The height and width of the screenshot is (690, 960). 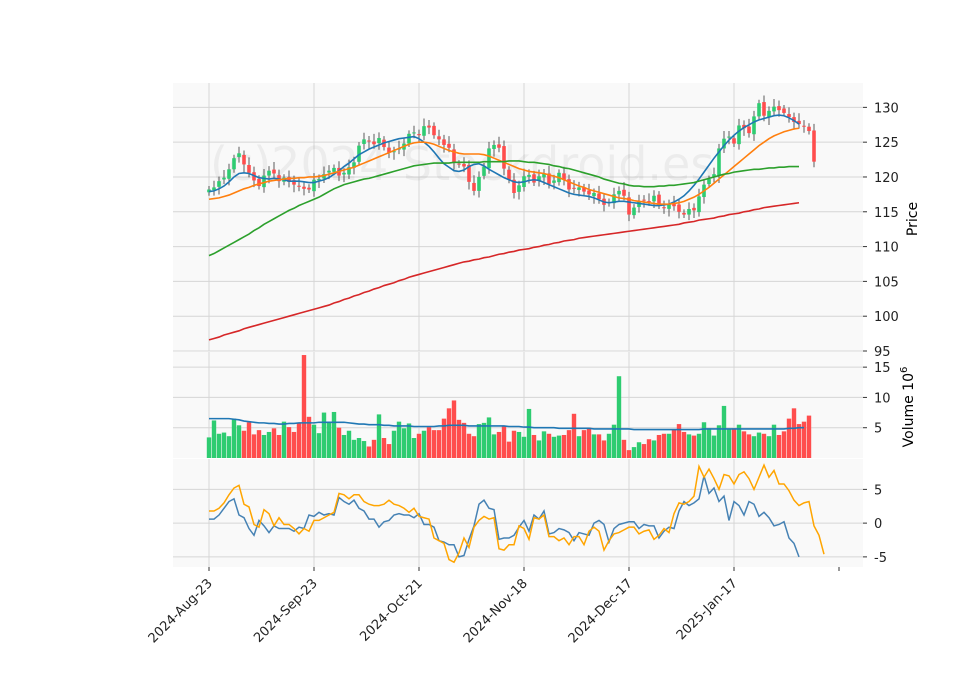 I want to click on volume-axis-label: Volume 106, so click(x=908, y=407).